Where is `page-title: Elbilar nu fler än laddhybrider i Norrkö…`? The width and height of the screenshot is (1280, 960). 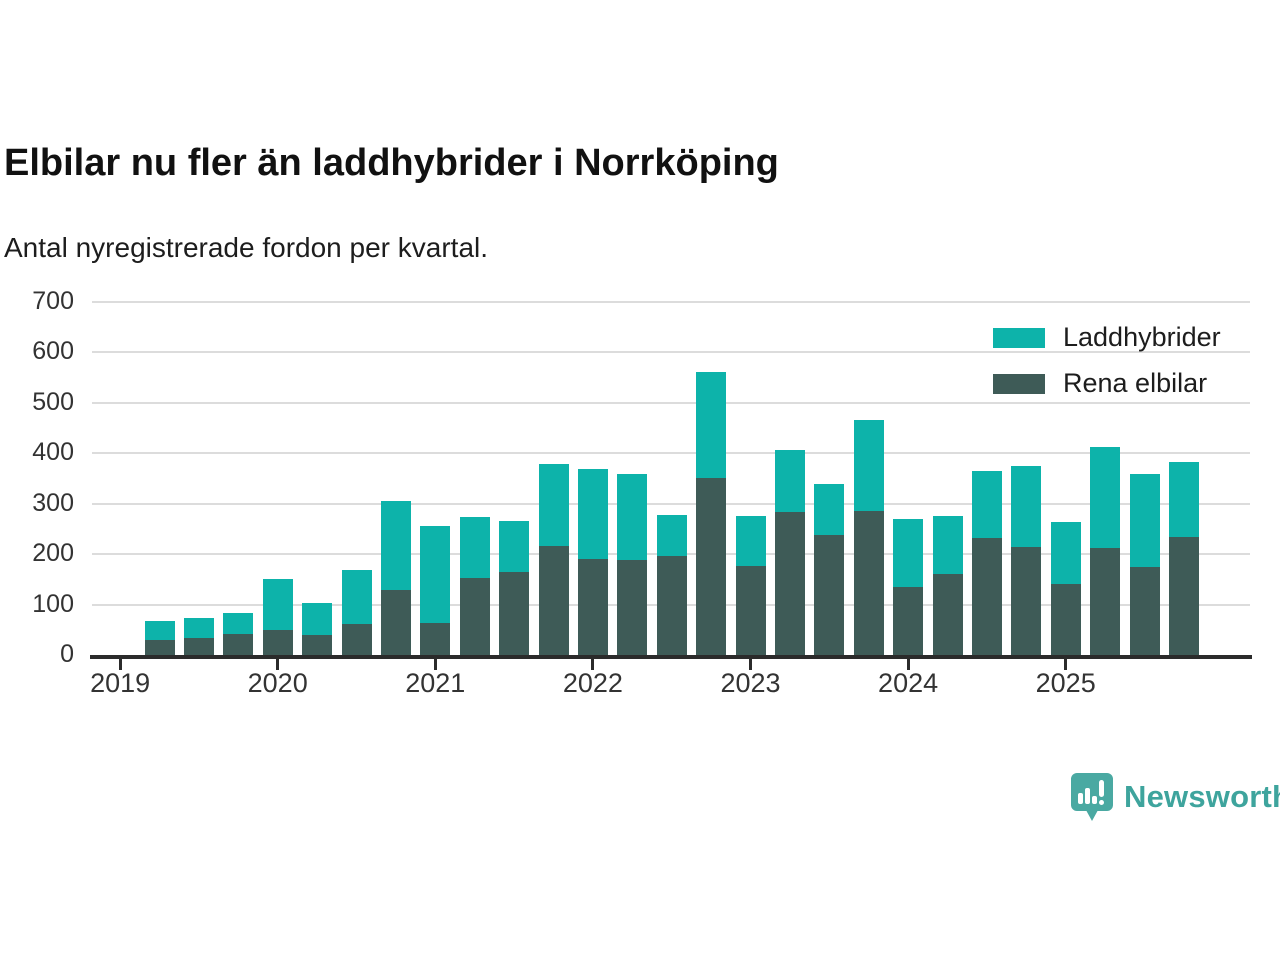
page-title: Elbilar nu fler än laddhybrider i Norrkö… is located at coordinates (391, 163).